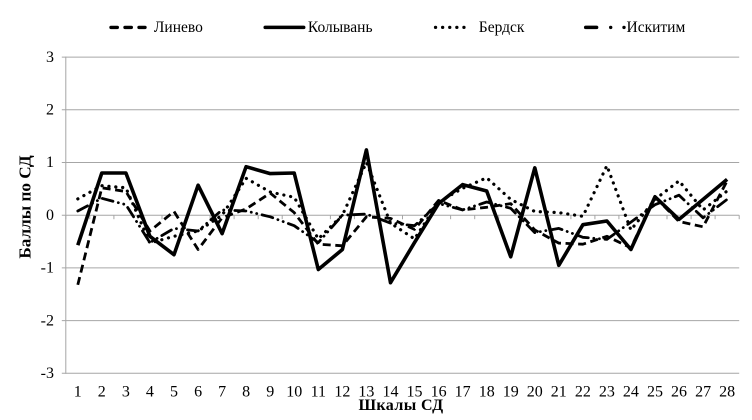  I want to click on svg-text: 9, so click(270, 392).